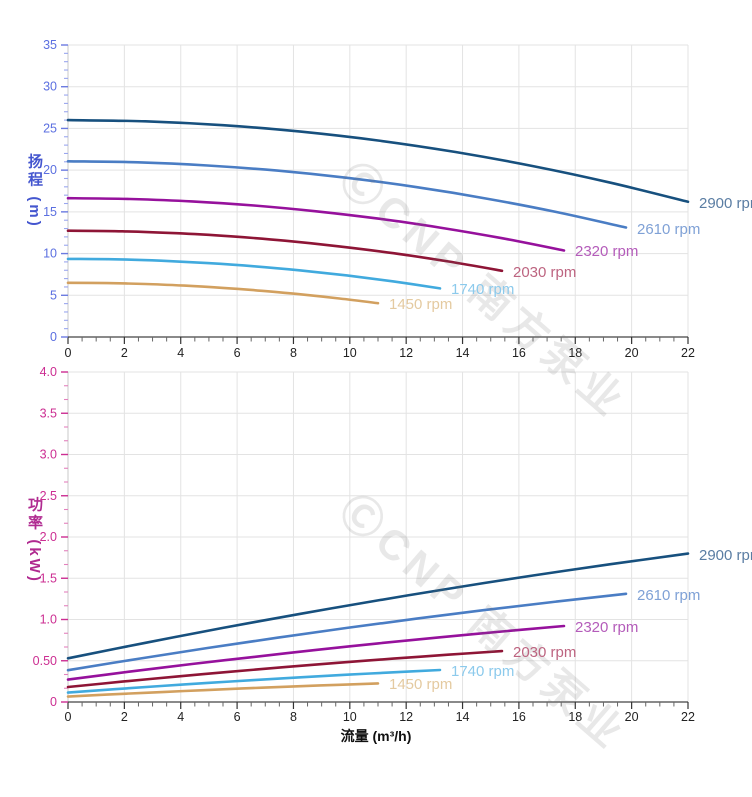  What do you see at coordinates (50, 45) in the screenshot?
I see `y-tick-label: 35` at bounding box center [50, 45].